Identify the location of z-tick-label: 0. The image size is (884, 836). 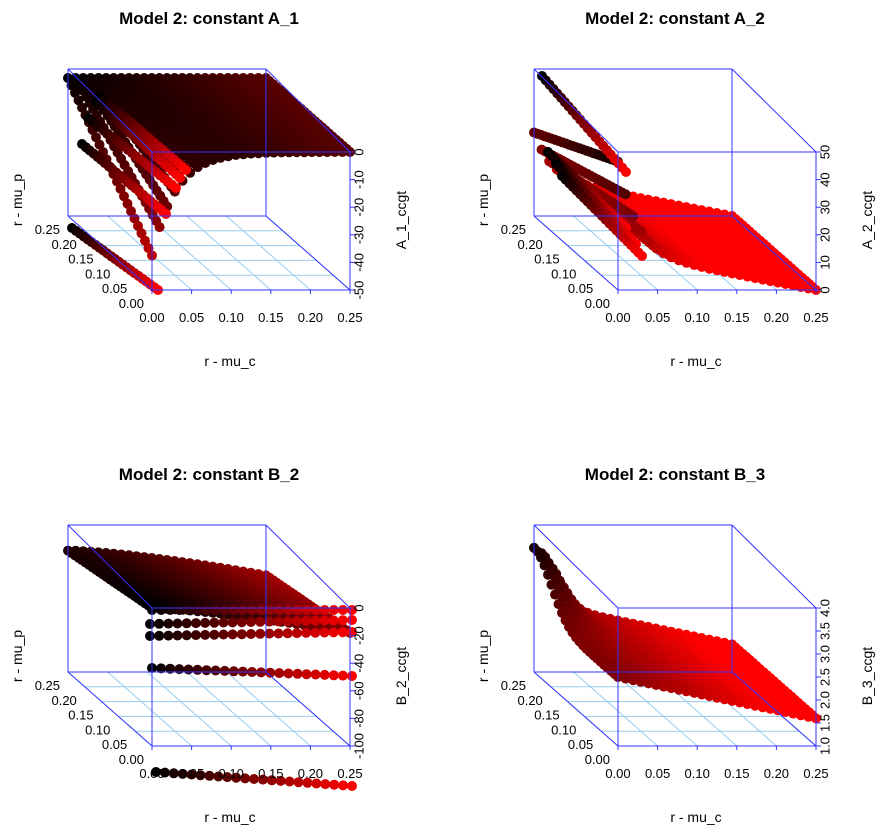
(824, 289).